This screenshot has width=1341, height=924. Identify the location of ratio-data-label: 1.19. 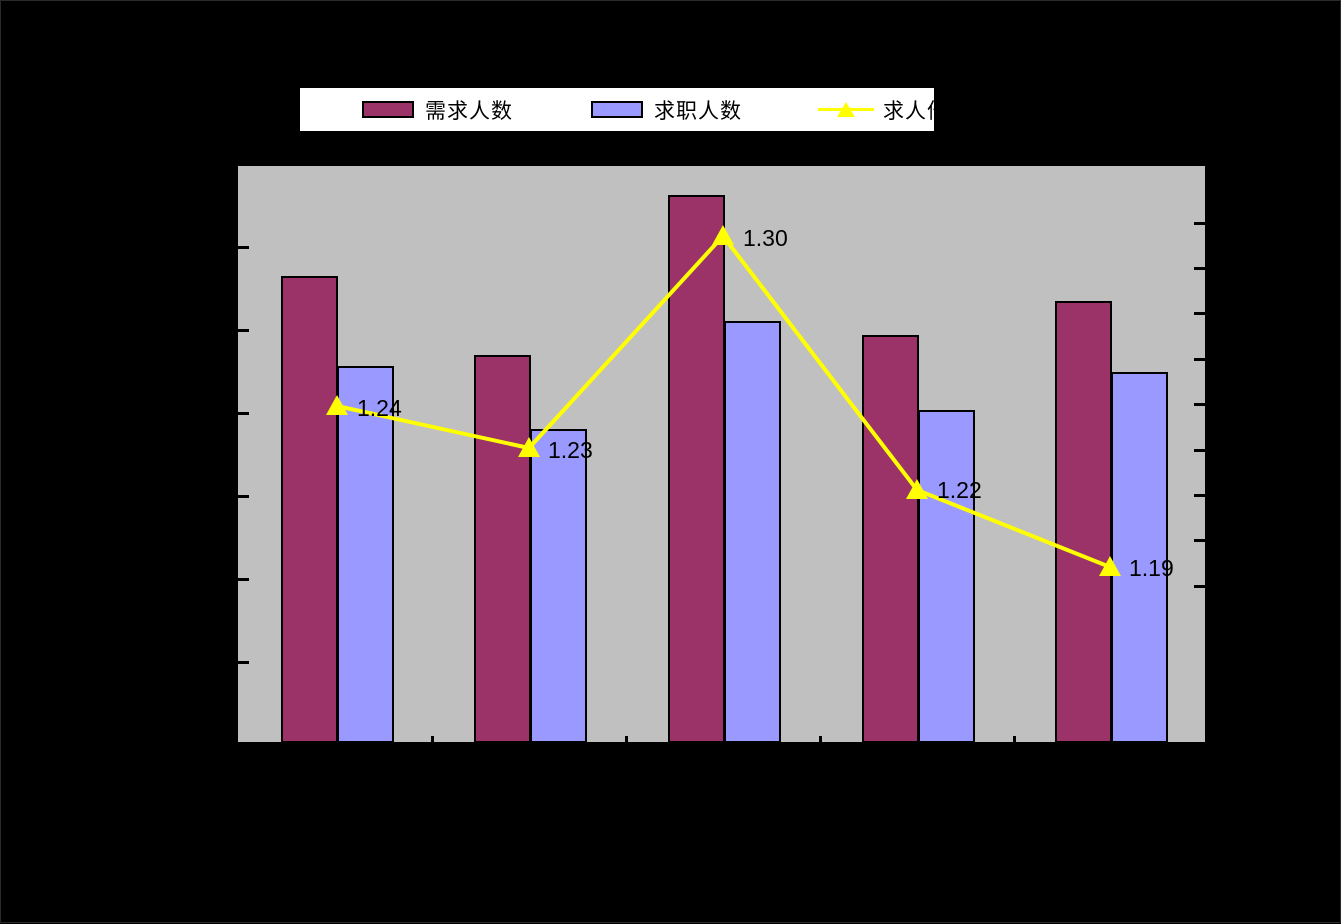
(1151, 568).